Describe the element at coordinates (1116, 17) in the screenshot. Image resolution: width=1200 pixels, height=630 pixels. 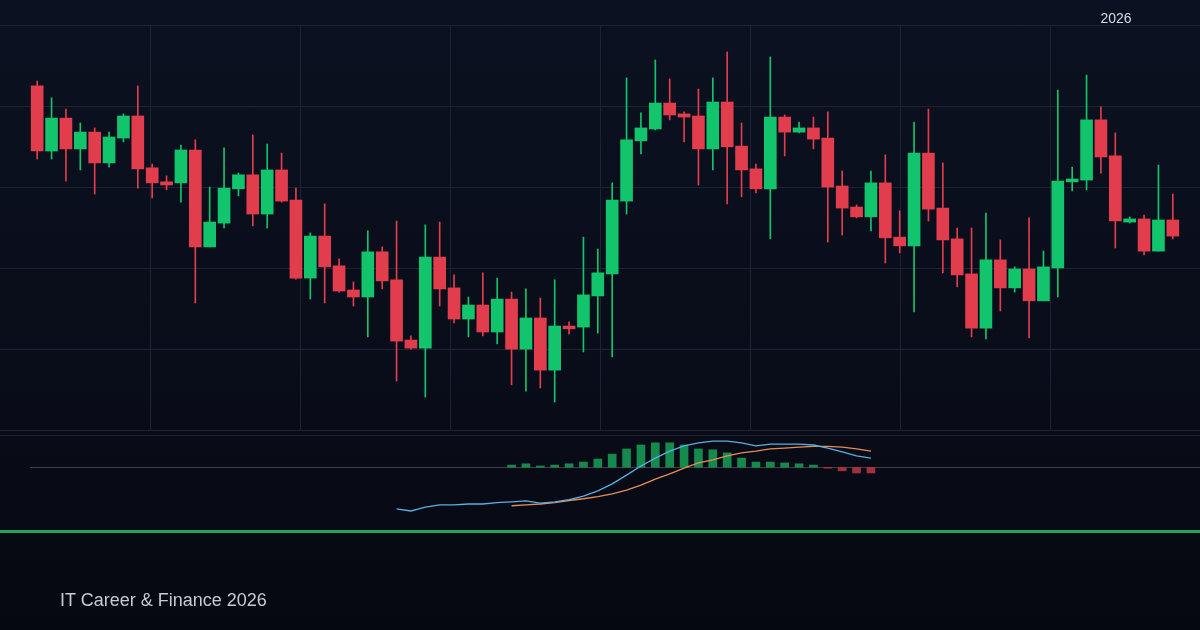
I see `text: 2026` at that location.